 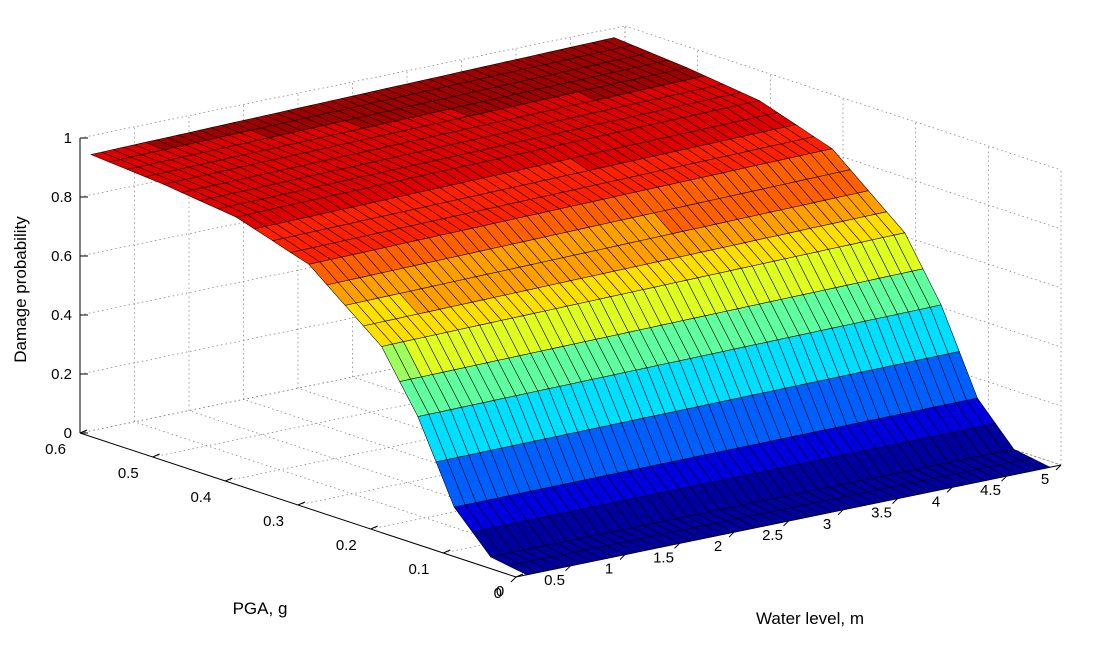 What do you see at coordinates (55, 449) in the screenshot?
I see `y-tick-label: 0.6` at bounding box center [55, 449].